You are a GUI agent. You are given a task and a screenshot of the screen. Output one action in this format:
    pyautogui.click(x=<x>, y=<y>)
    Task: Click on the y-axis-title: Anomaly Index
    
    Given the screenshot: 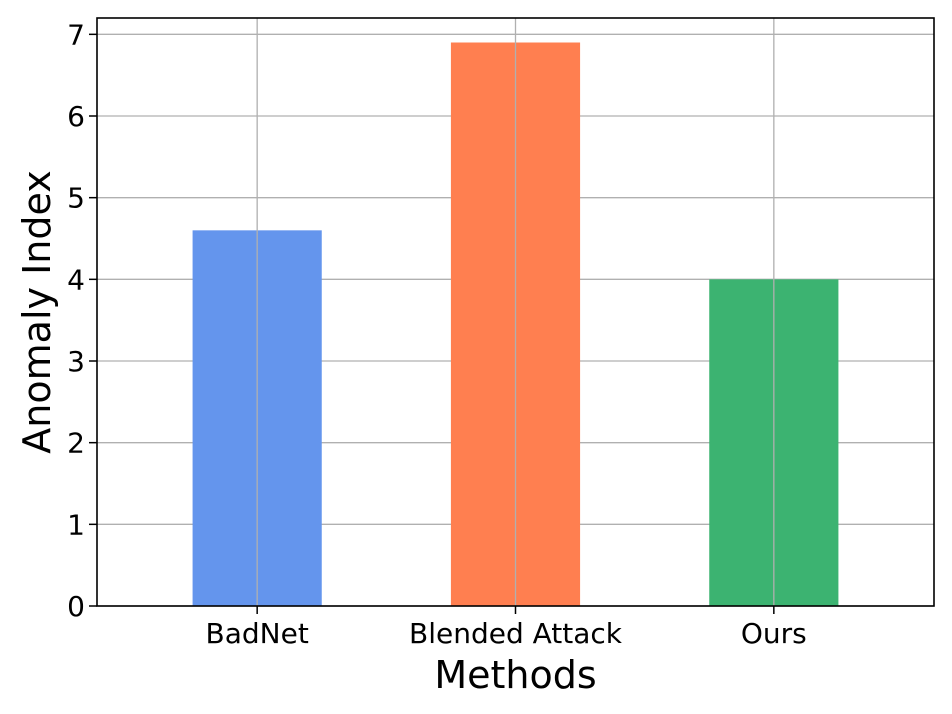 What is the action you would take?
    pyautogui.click(x=37, y=311)
    